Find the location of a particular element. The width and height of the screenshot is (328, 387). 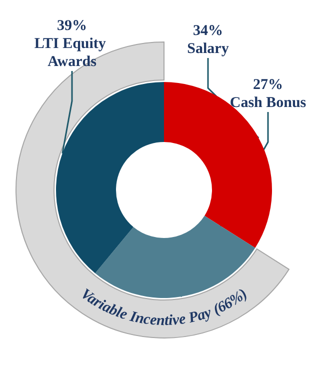

data-label: 39% is located at coordinates (72, 26).